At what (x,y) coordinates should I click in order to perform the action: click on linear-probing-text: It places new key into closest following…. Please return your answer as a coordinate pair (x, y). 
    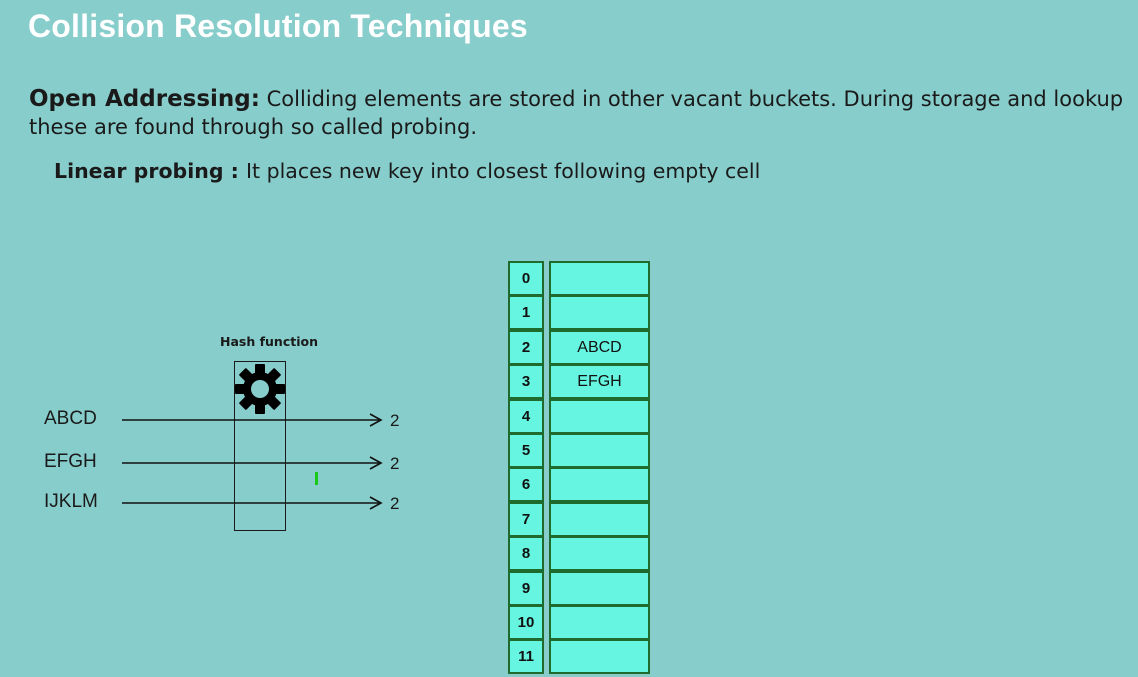
    Looking at the image, I should click on (503, 171).